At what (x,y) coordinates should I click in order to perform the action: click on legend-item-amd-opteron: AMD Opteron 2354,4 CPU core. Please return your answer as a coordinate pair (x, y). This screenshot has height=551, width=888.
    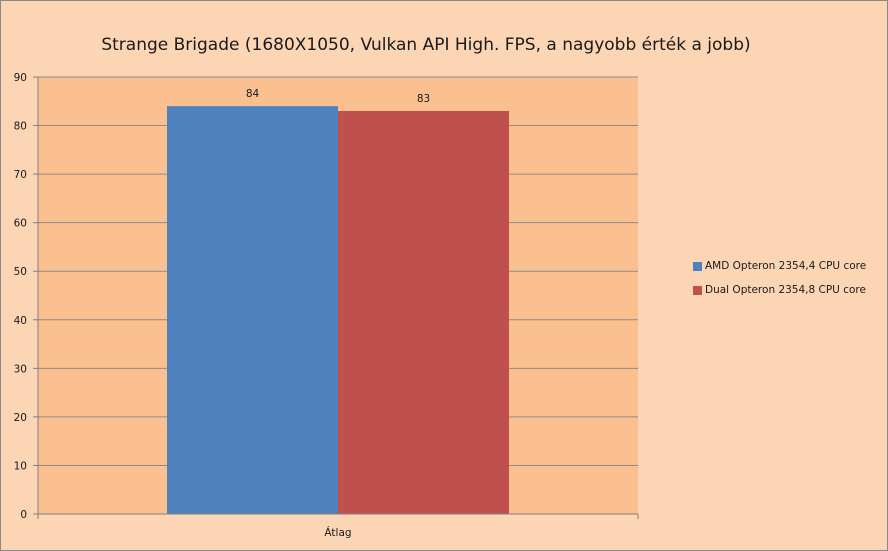
    Looking at the image, I should click on (779, 266).